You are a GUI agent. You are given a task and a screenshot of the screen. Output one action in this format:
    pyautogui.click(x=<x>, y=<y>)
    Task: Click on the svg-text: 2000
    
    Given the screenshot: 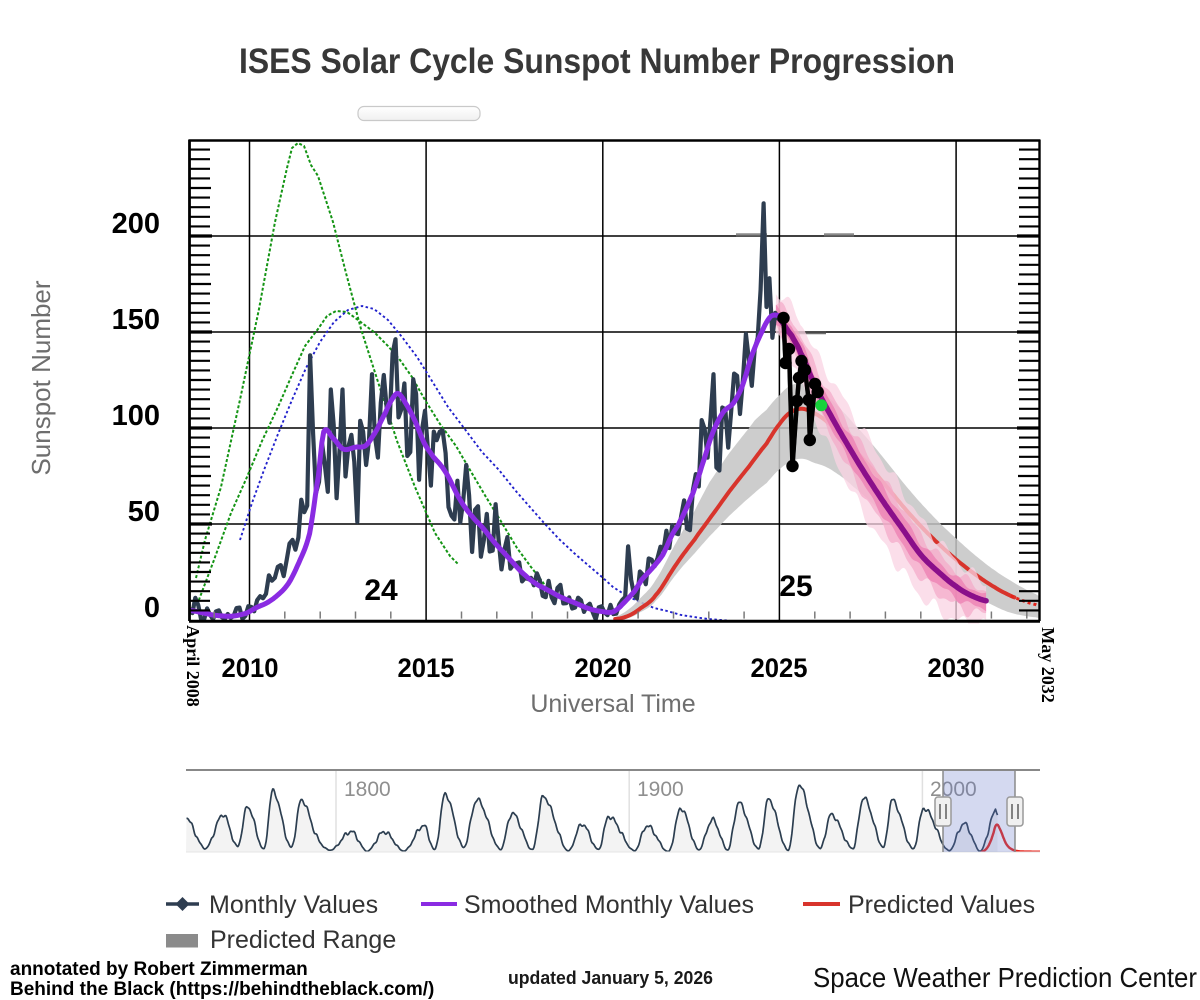 What is the action you would take?
    pyautogui.click(x=953, y=789)
    